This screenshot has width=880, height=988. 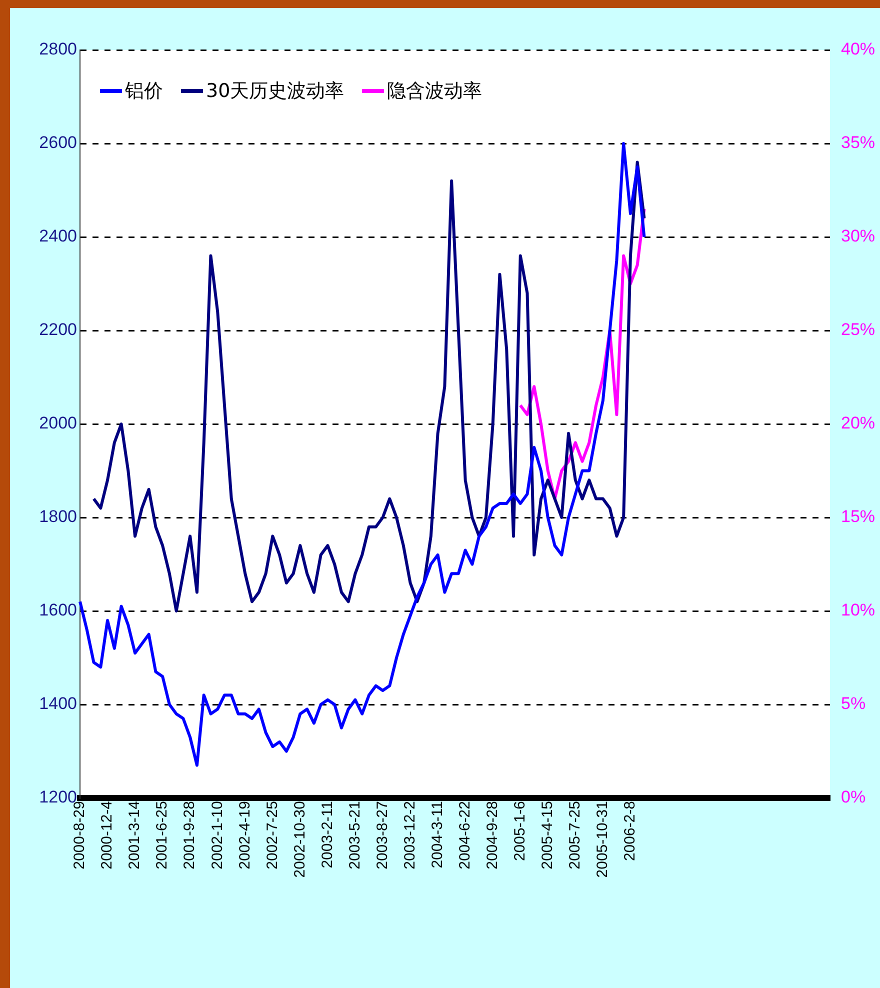 What do you see at coordinates (858, 516) in the screenshot?
I see `y2-tick-label: 15%` at bounding box center [858, 516].